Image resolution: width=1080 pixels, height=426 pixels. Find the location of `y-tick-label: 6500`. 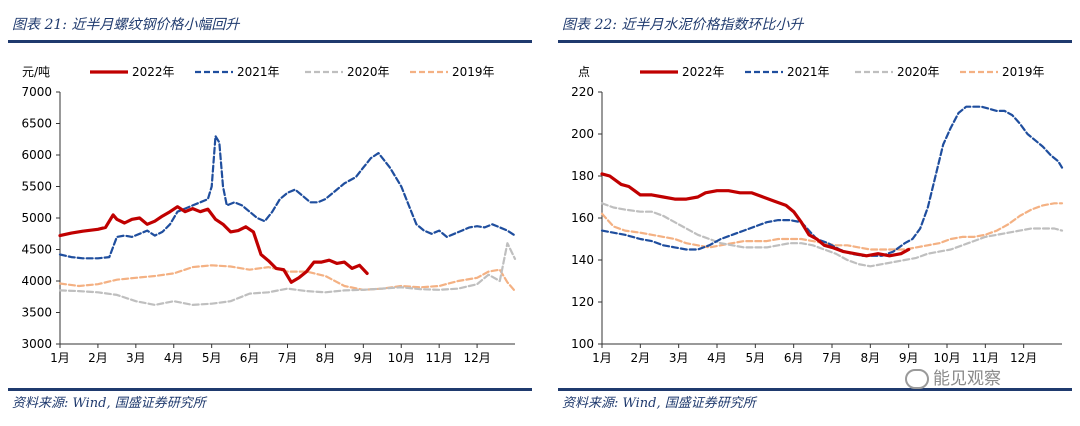

y-tick-label: 6500 is located at coordinates (36, 124).